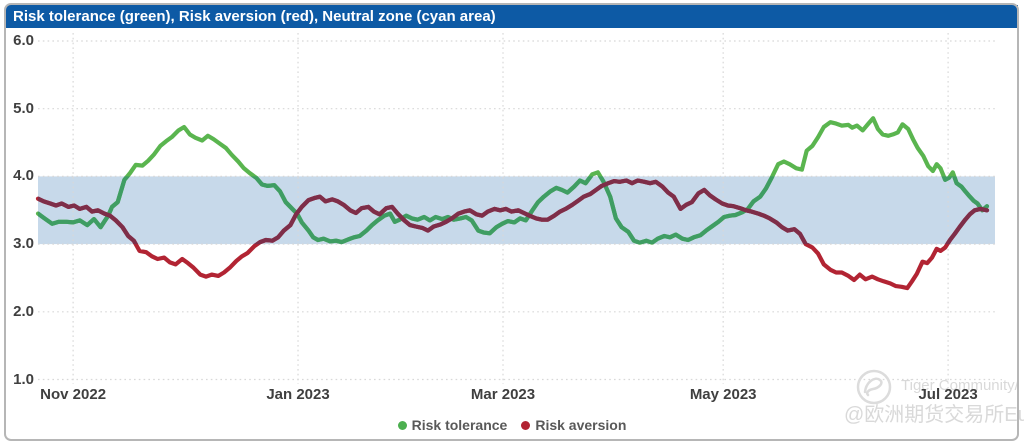  What do you see at coordinates (503, 394) in the screenshot?
I see `x-axis-tick-label: Mar 2023` at bounding box center [503, 394].